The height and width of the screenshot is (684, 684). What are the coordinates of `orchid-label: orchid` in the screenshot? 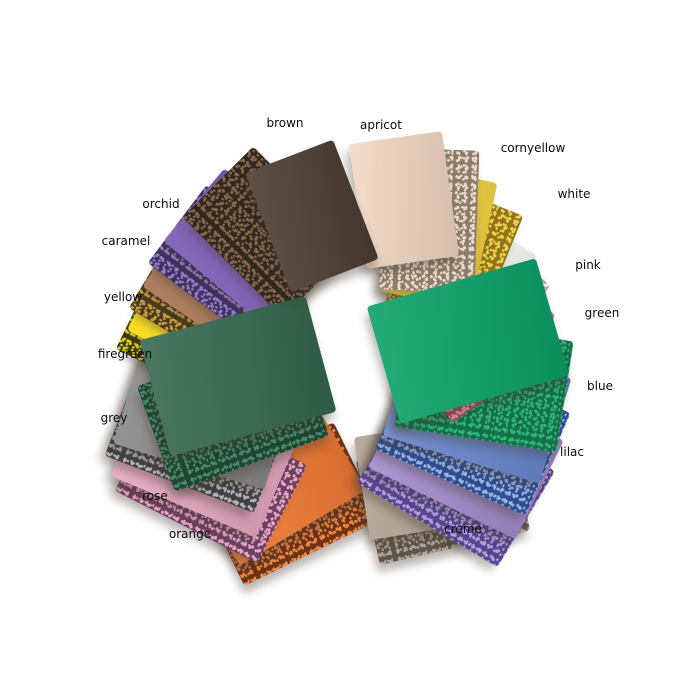 It's located at (161, 204).